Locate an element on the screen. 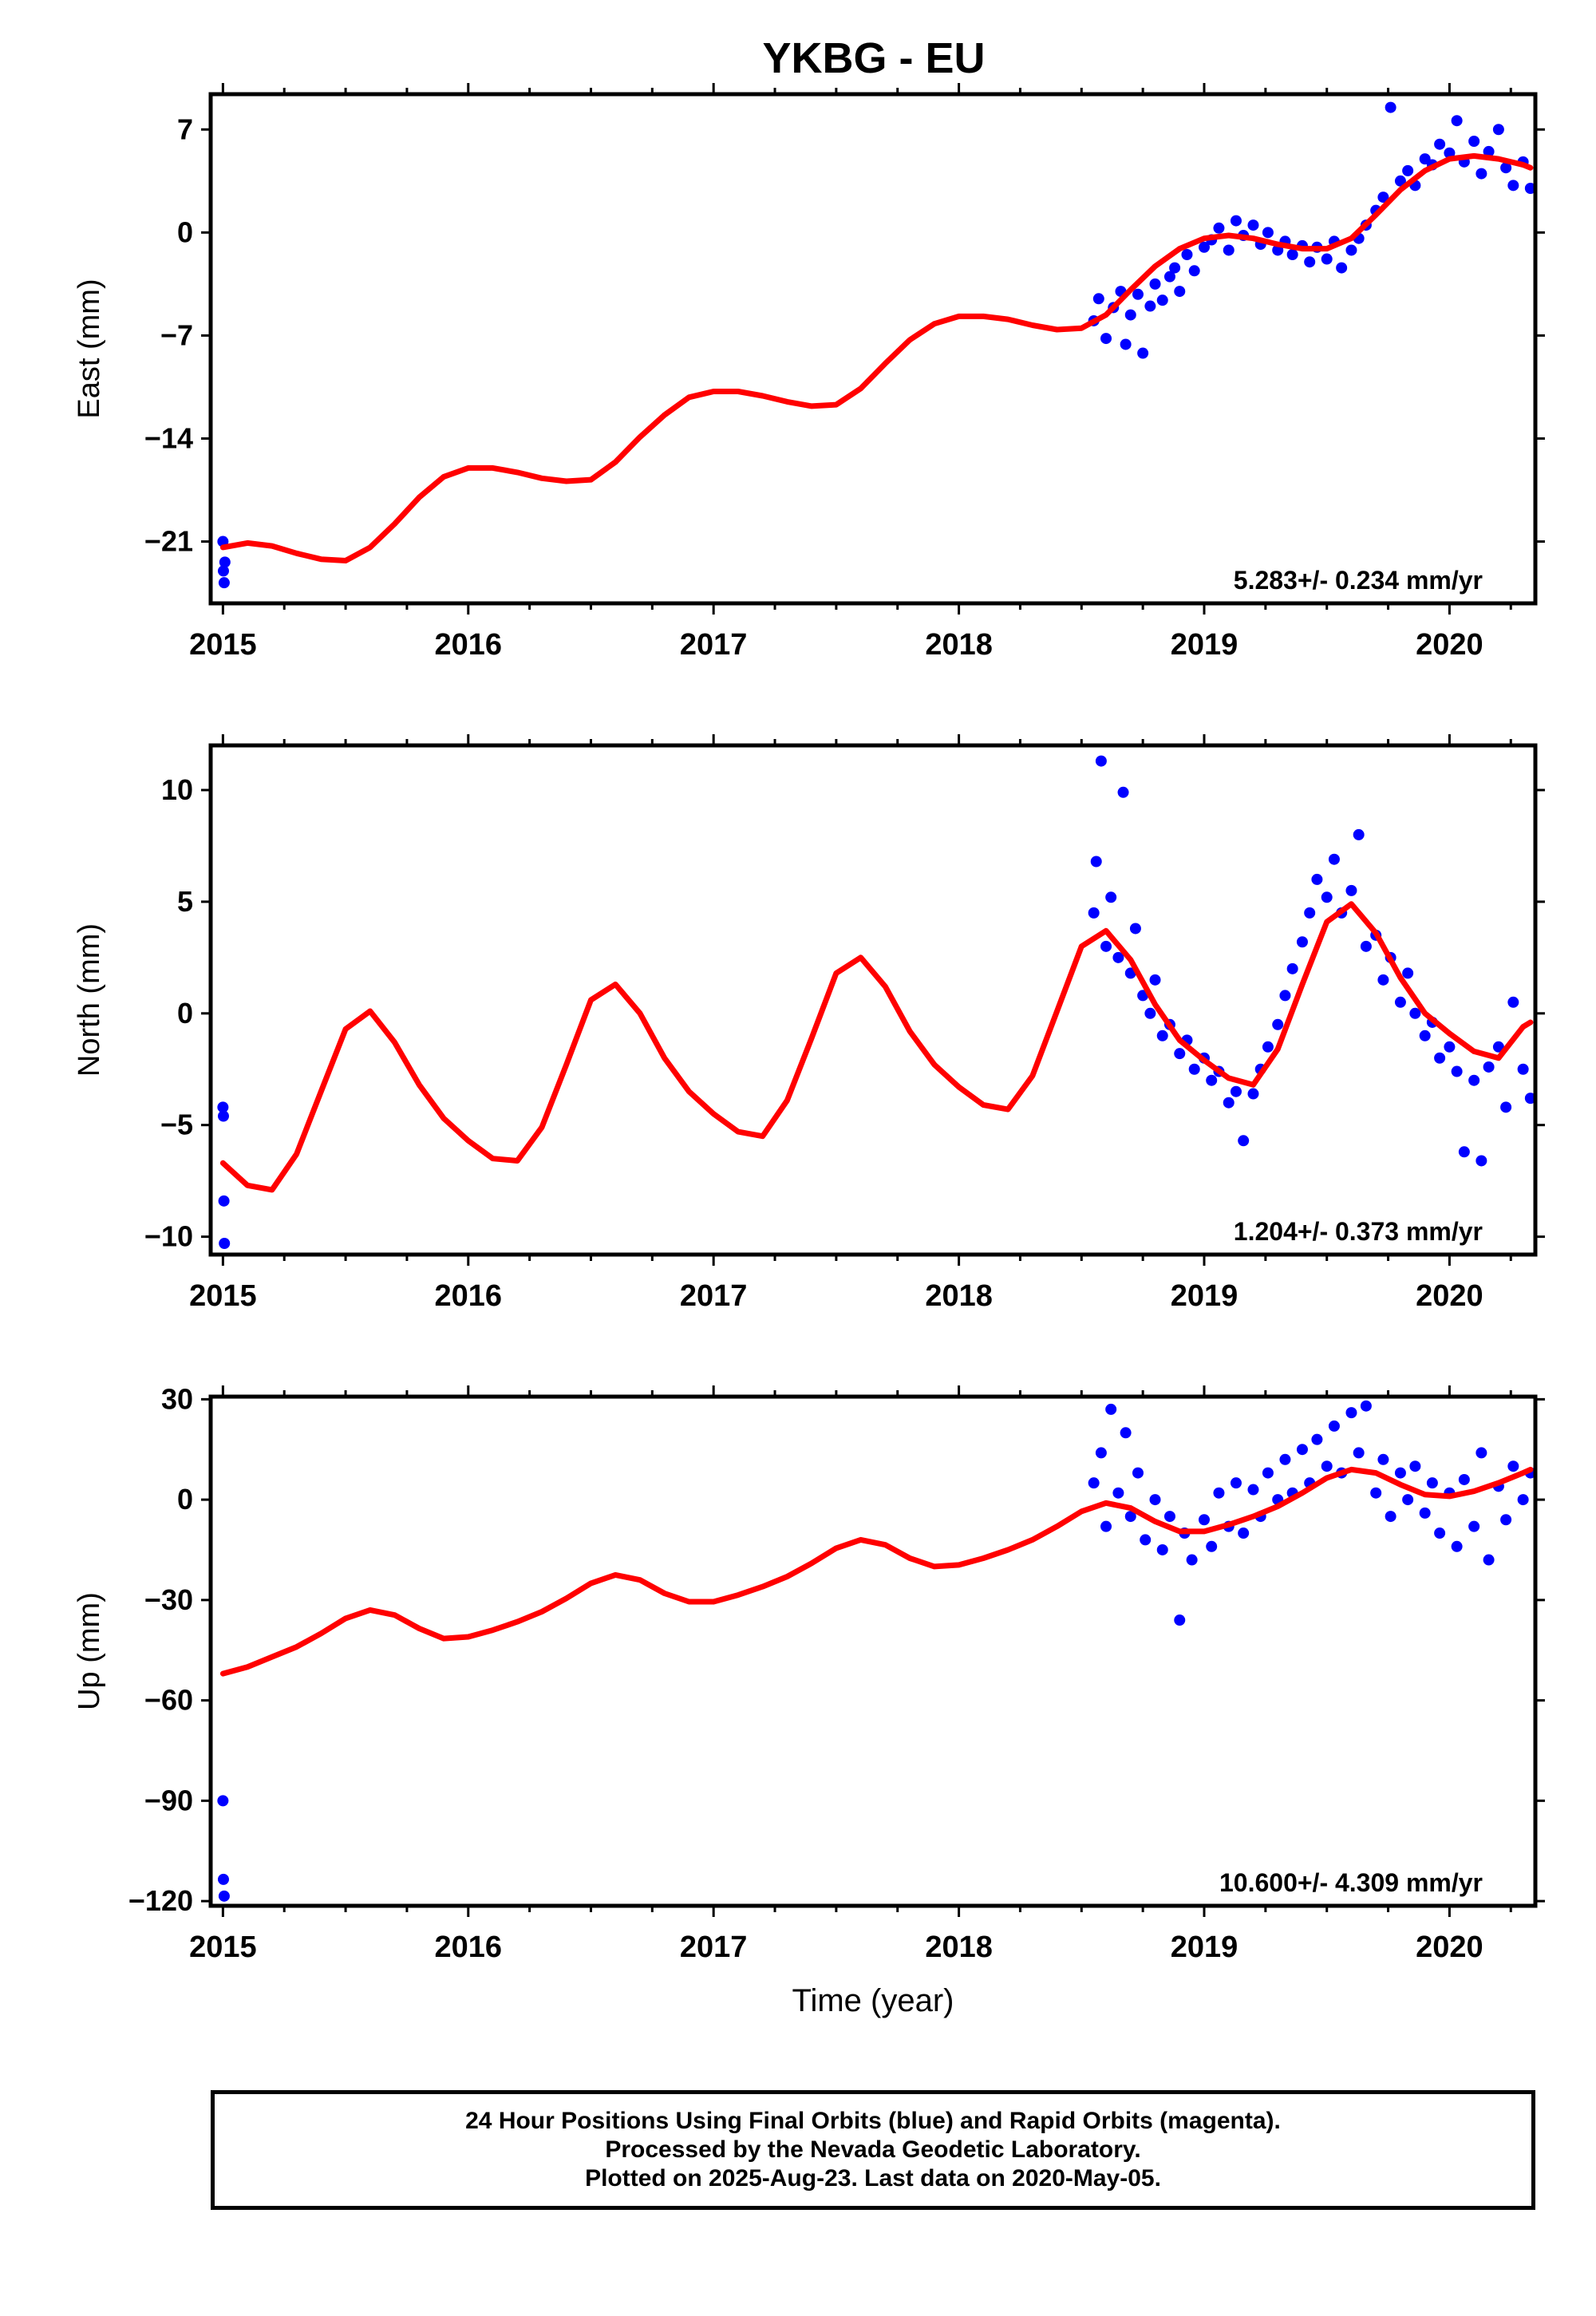 The height and width of the screenshot is (2316, 1596). panel-1-ytick-label: 7 is located at coordinates (185, 129).